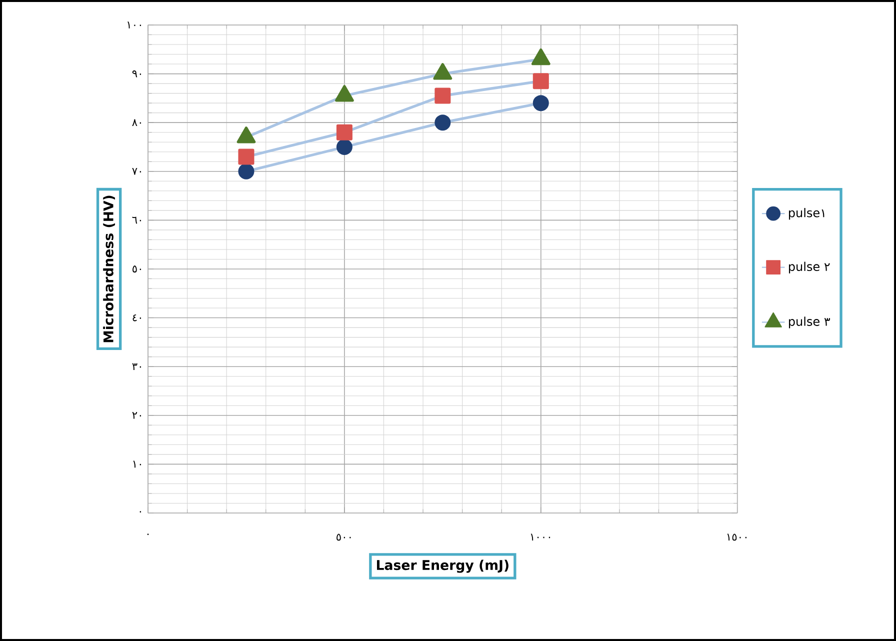 The width and height of the screenshot is (896, 641). Describe the element at coordinates (136, 269) in the screenshot. I see `y-tick-label: ٥٠` at that location.